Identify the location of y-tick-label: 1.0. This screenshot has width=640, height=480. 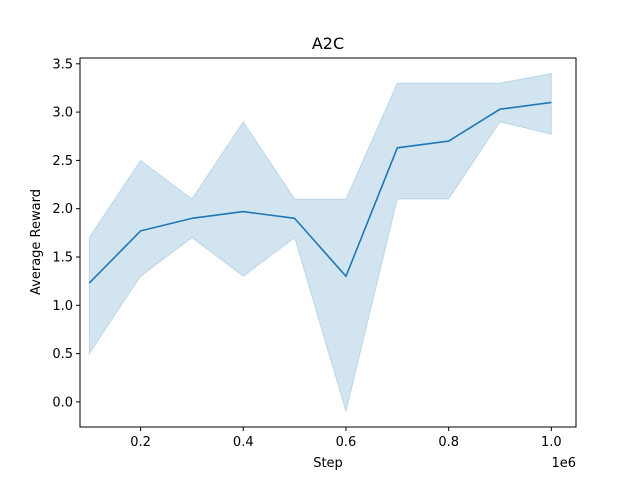
(62, 306).